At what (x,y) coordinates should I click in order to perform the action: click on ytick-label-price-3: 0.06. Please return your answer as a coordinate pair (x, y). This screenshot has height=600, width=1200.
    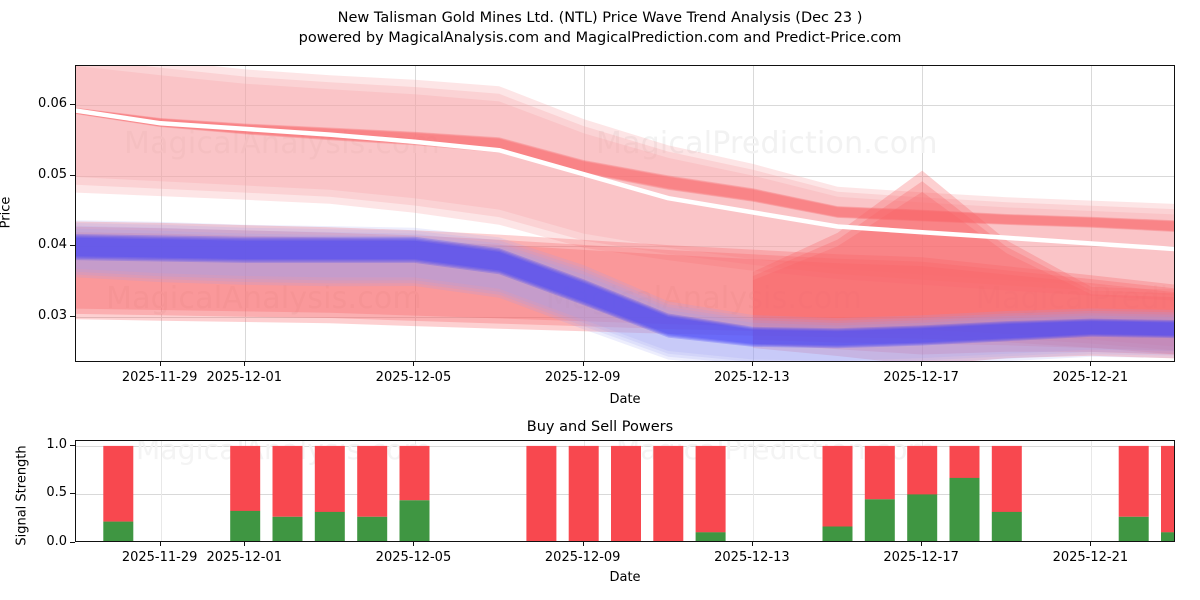
    Looking at the image, I should click on (52, 103).